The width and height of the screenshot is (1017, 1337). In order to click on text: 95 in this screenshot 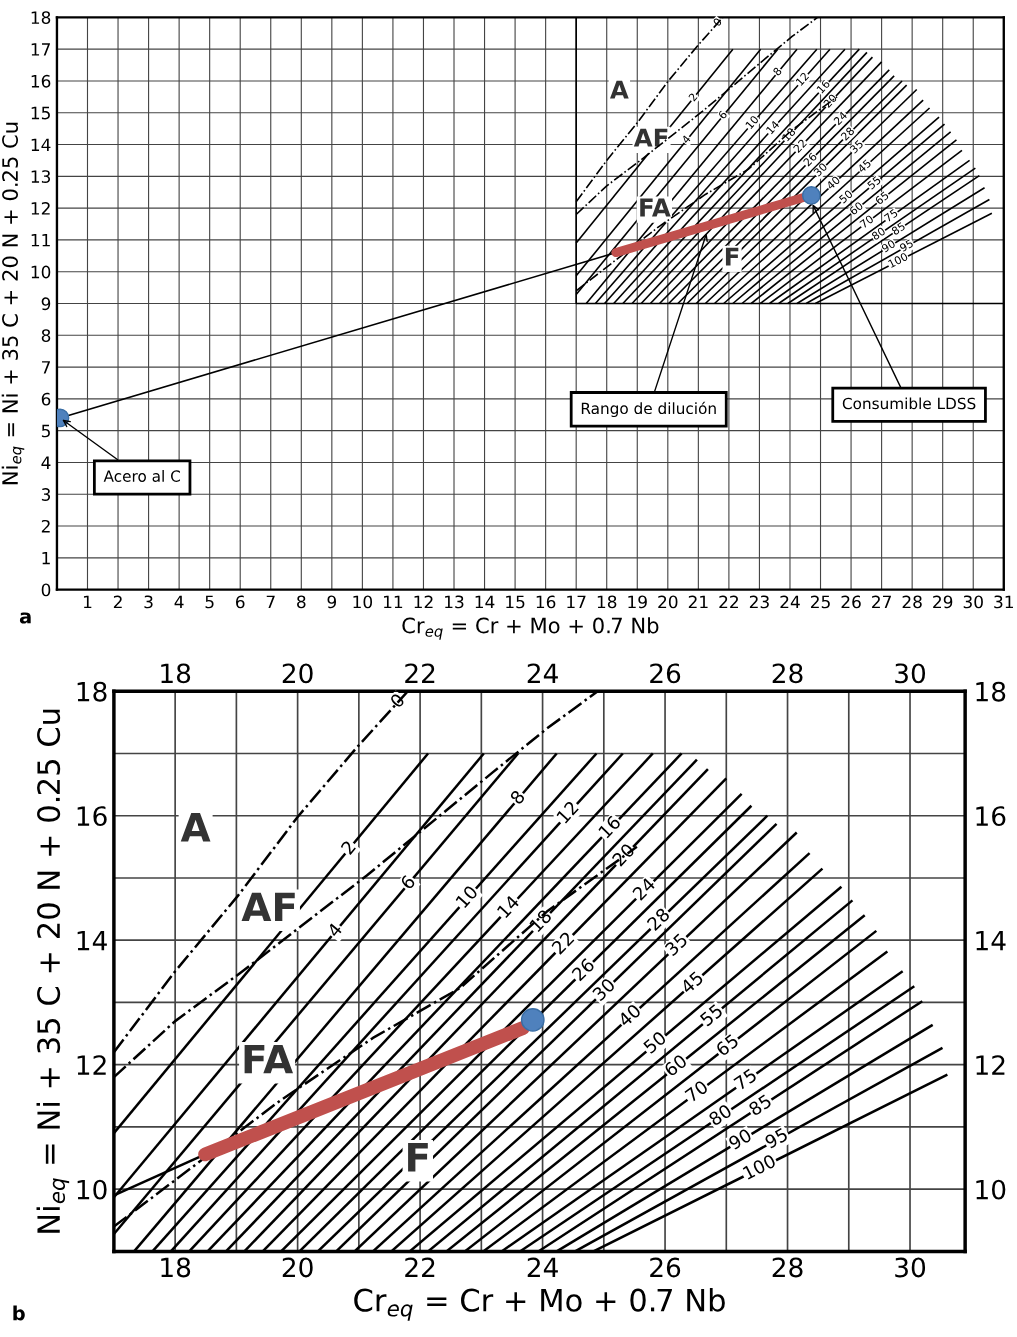, I will do `click(906, 246)`.